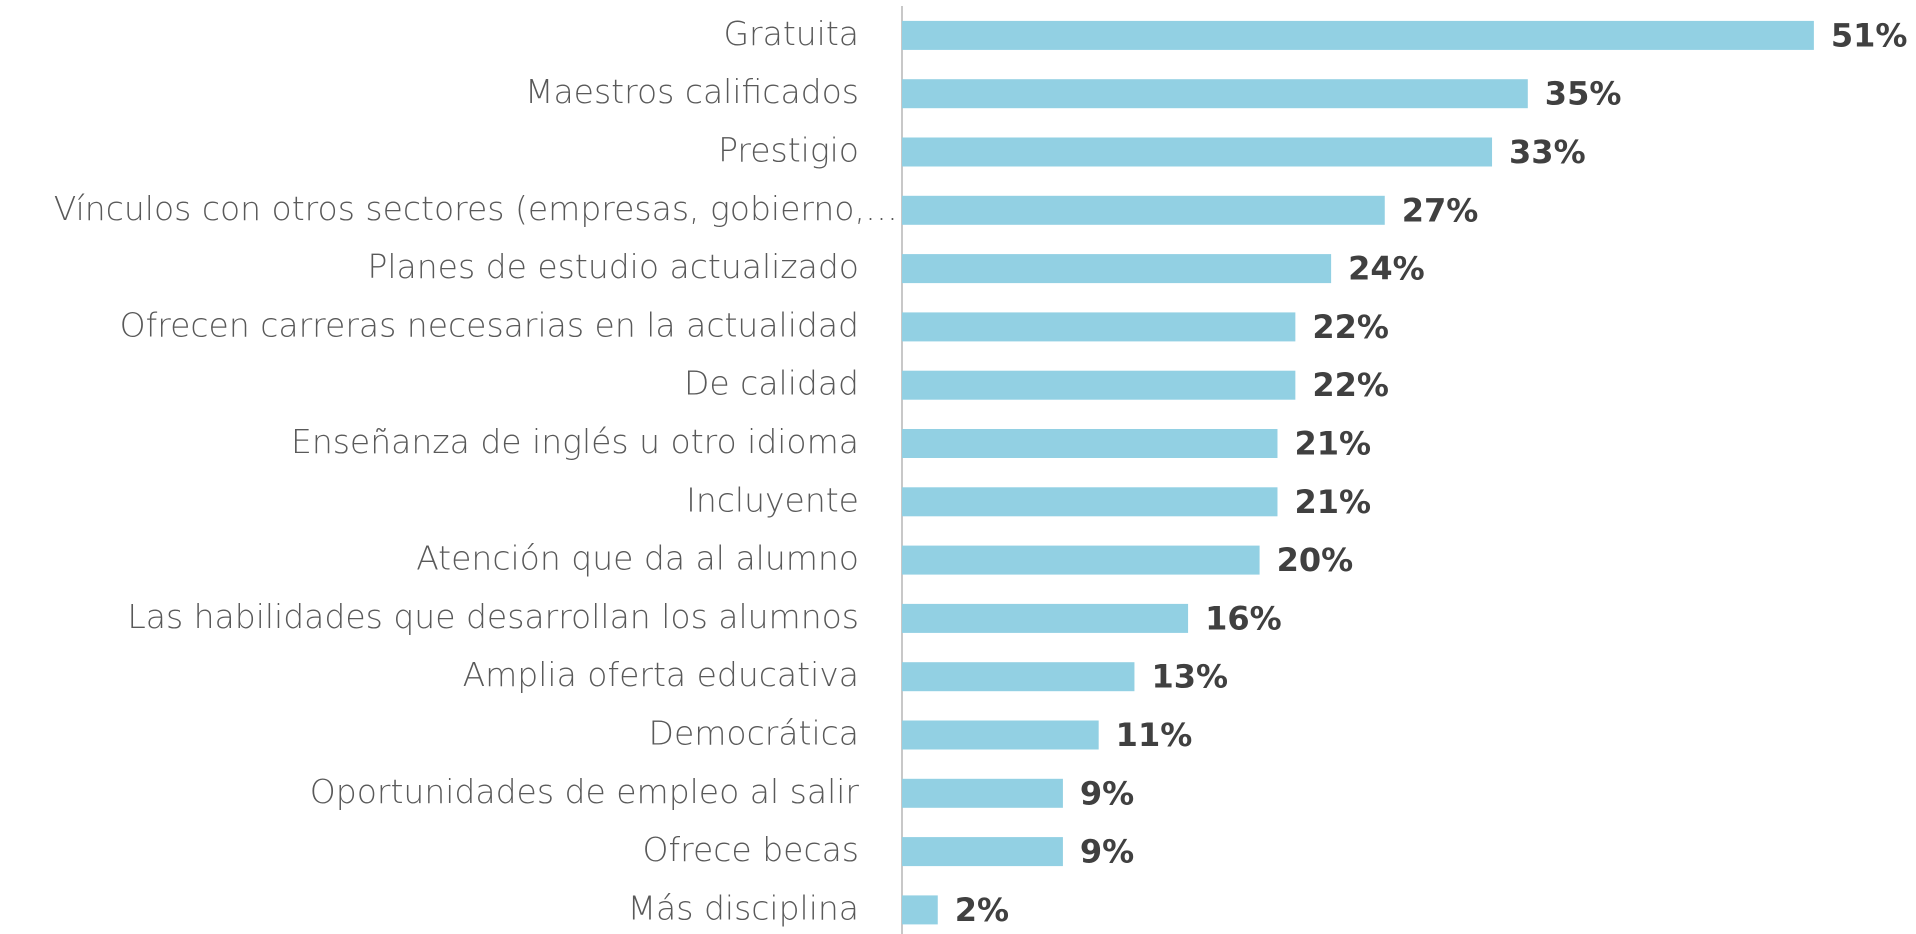  What do you see at coordinates (1386, 269) in the screenshot?
I see `value-label: 24%` at bounding box center [1386, 269].